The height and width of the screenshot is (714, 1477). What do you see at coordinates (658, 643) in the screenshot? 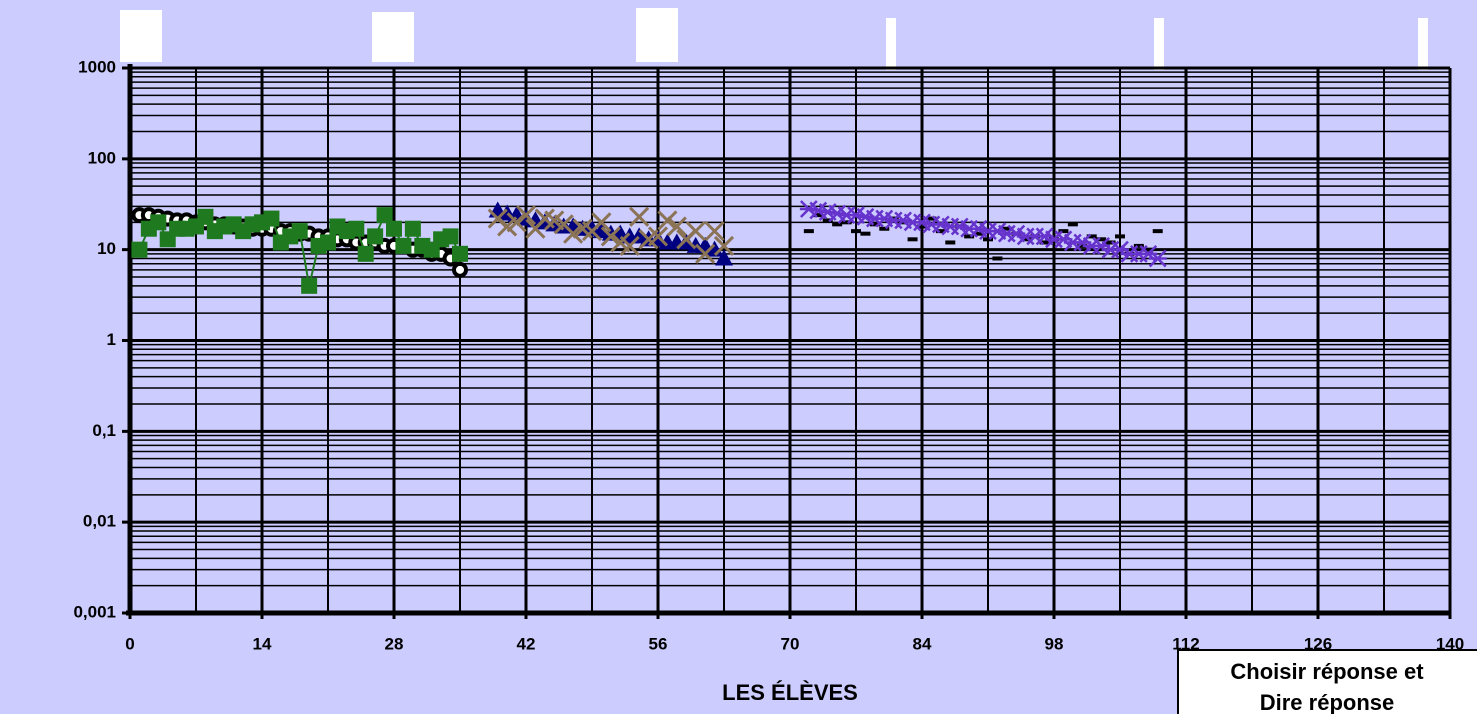
I see `x-tick-label: 56` at bounding box center [658, 643].